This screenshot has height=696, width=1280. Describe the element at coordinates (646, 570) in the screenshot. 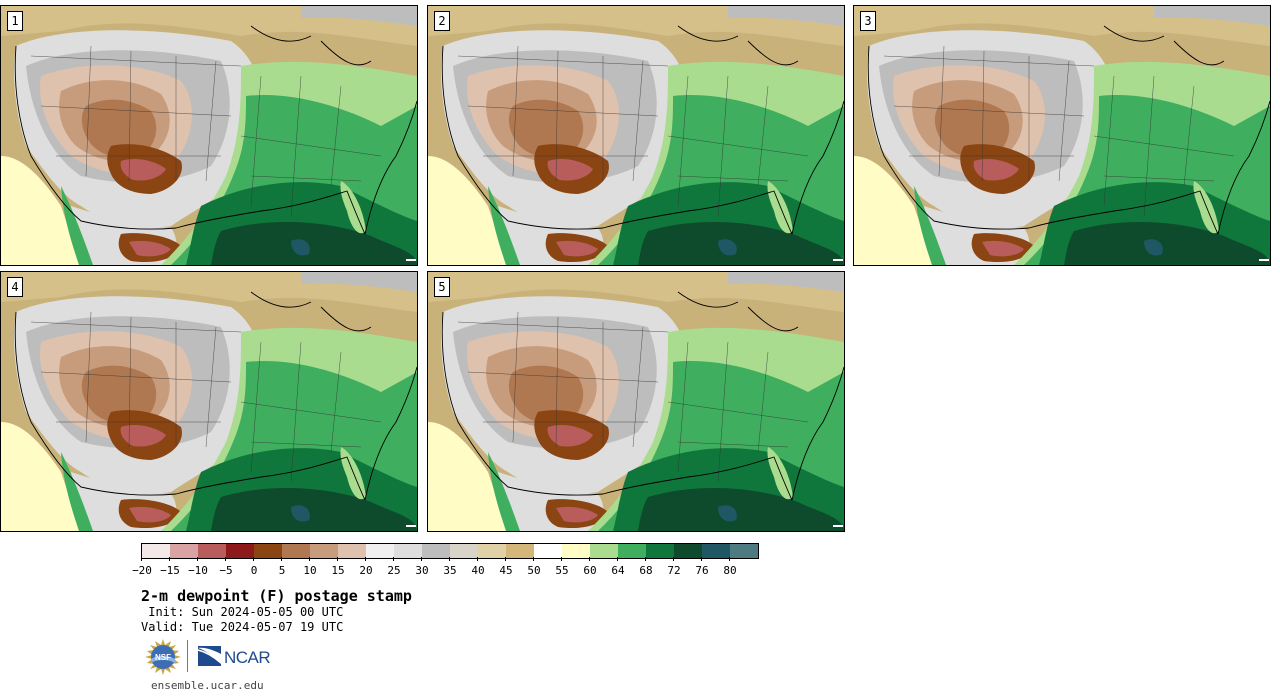

I see `colorbar-tick-label: 68` at that location.